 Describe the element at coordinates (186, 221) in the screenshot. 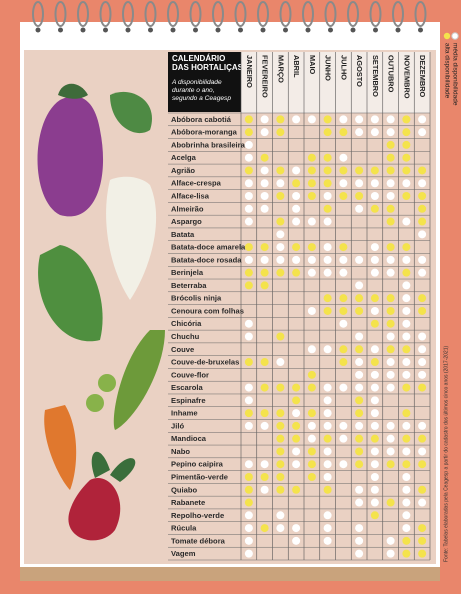

I see `vegetable-name: Aspargo` at that location.